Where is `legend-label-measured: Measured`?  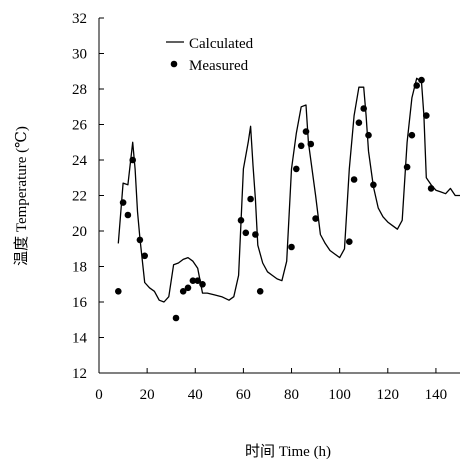
legend-label-measured: Measured is located at coordinates (219, 66).